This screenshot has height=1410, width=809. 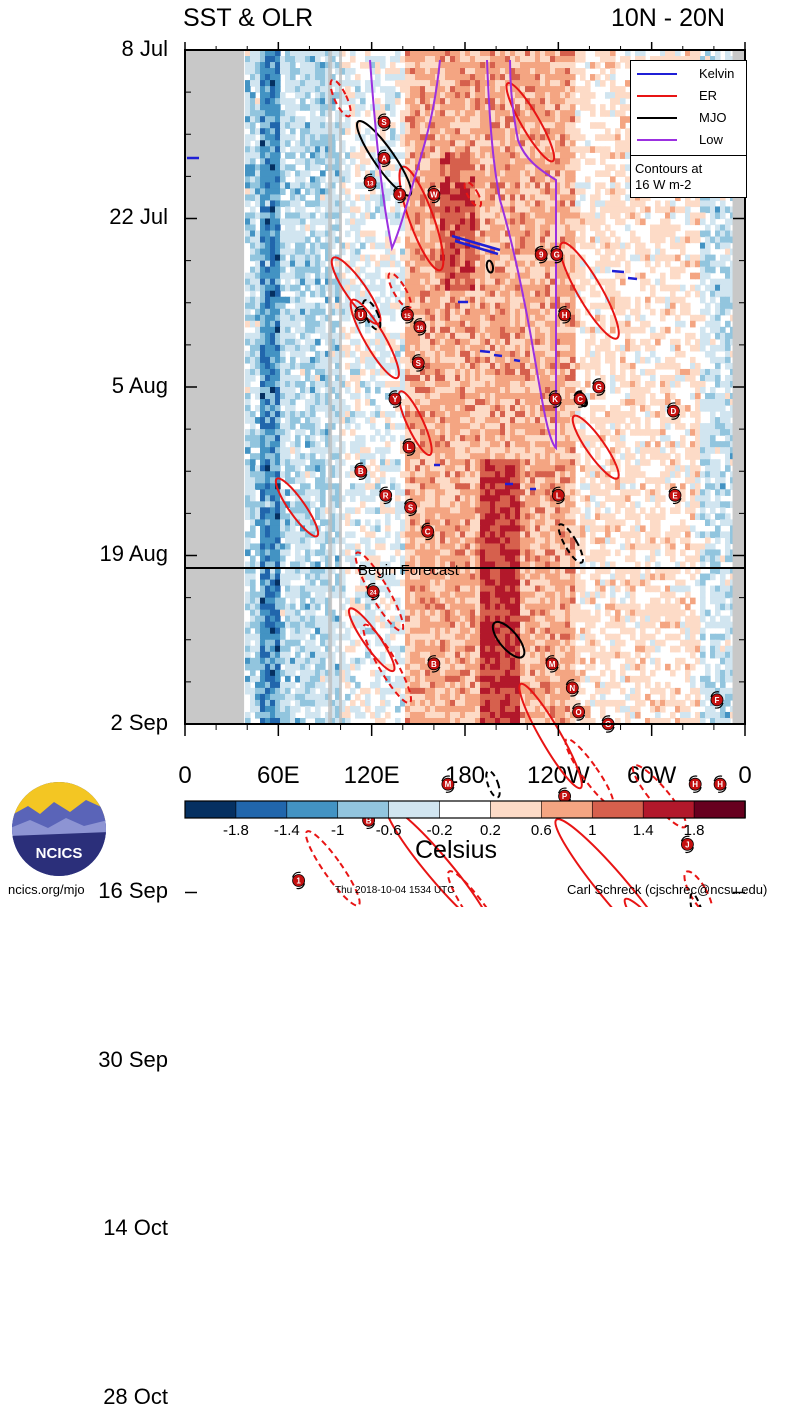 I want to click on y-tick-label: 30 Sep, so click(x=93, y=1060).